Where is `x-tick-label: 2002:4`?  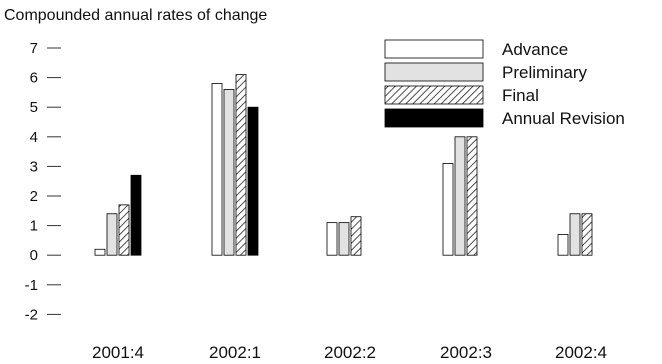
x-tick-label: 2002:4 is located at coordinates (581, 352).